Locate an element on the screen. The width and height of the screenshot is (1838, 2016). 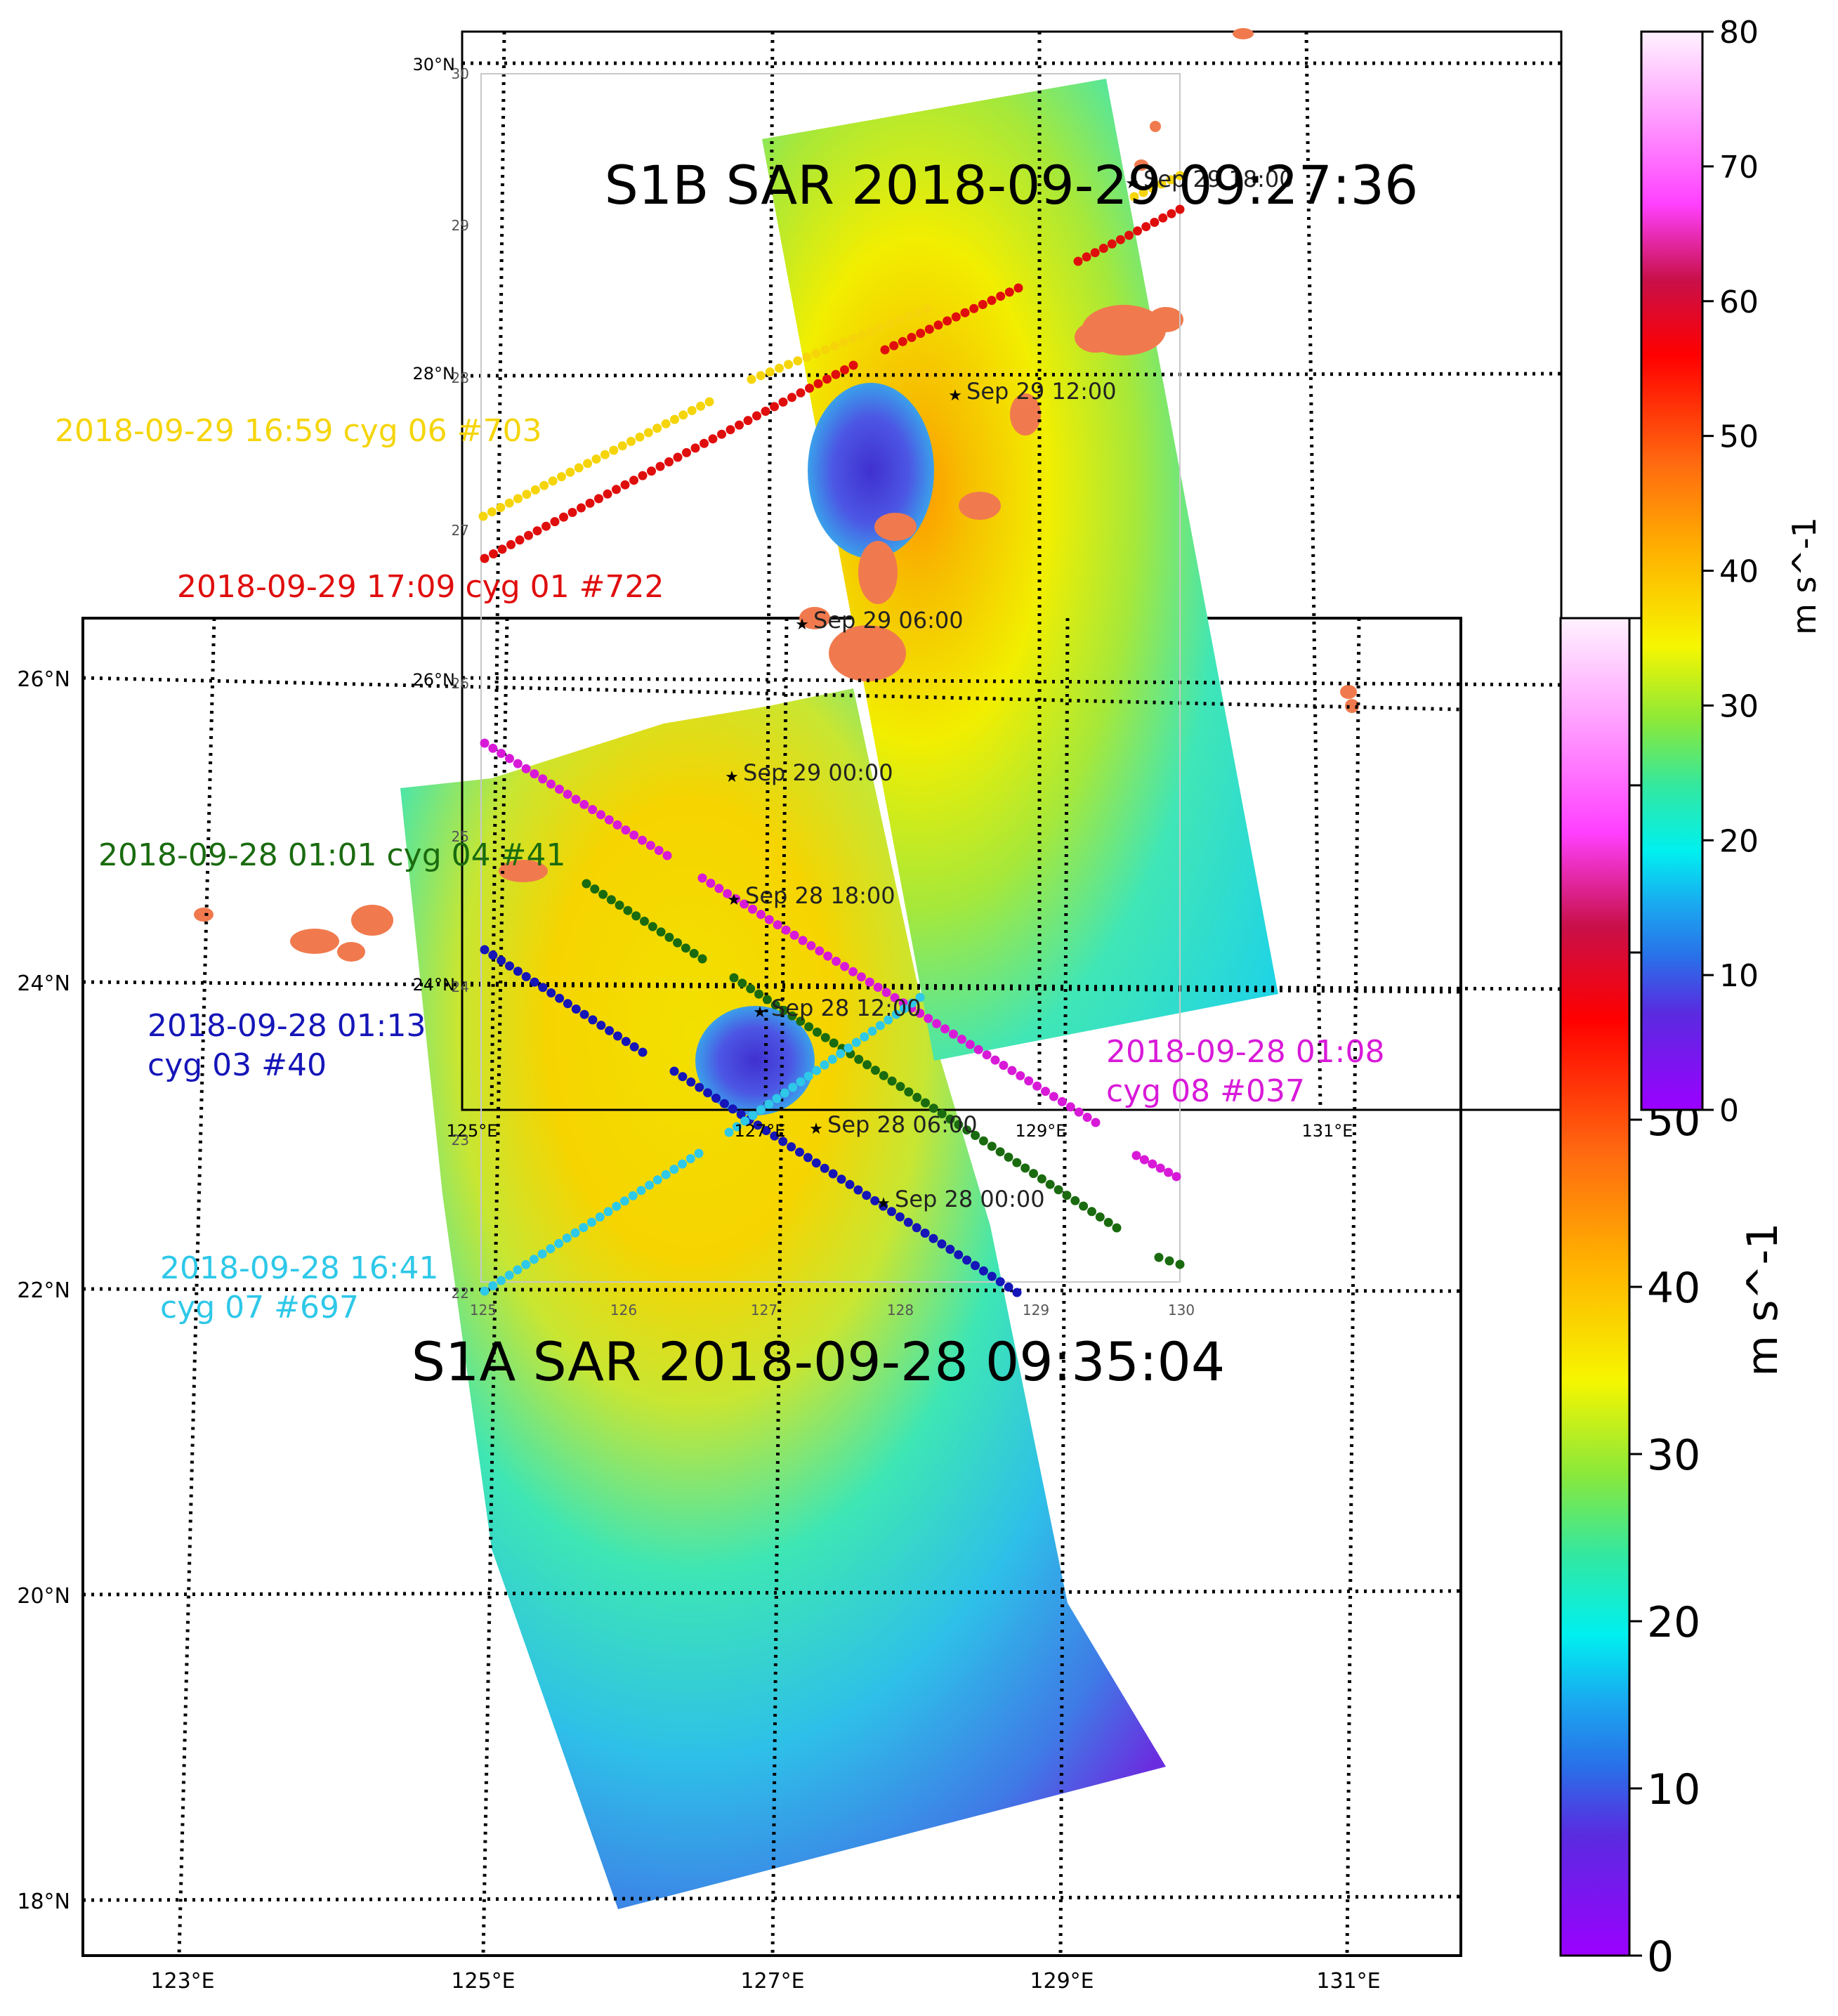
inner-y-tick: 23 is located at coordinates (460, 1140).